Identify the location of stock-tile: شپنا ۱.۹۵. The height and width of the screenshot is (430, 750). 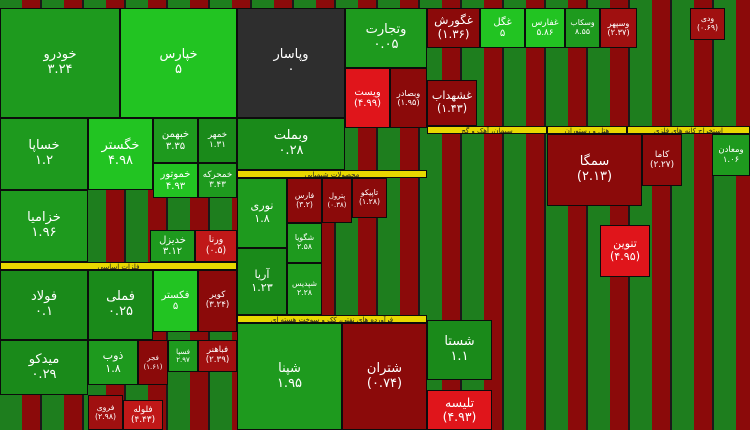
(289, 376).